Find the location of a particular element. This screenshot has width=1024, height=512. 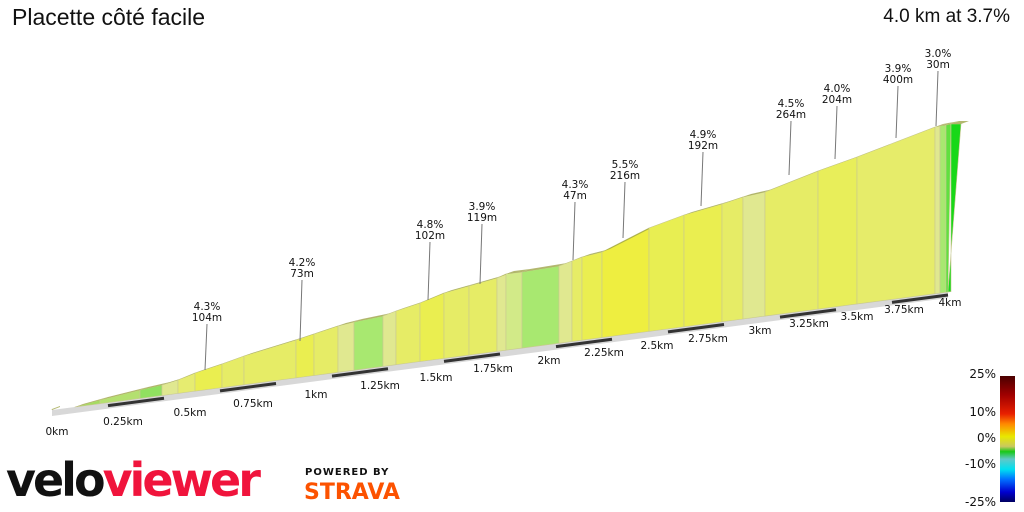

callout-length: 119m is located at coordinates (482, 218).